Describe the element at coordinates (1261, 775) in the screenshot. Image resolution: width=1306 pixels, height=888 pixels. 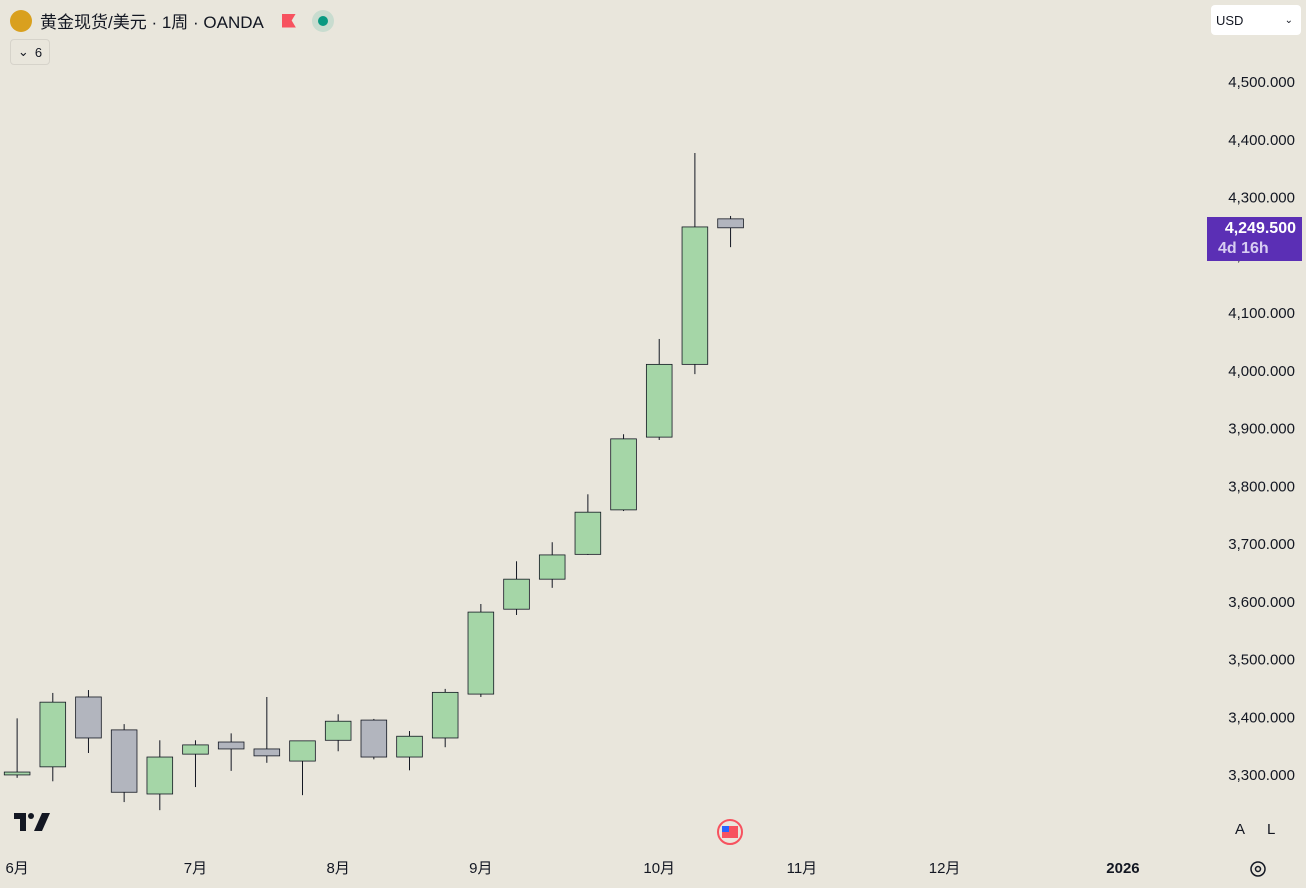
I see `y-tick-label: 3,300.000` at that location.